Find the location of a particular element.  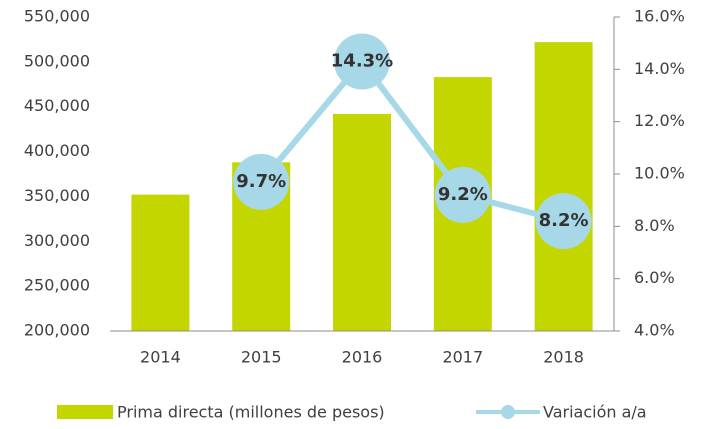

x-tick-label: 2018 is located at coordinates (563, 357).